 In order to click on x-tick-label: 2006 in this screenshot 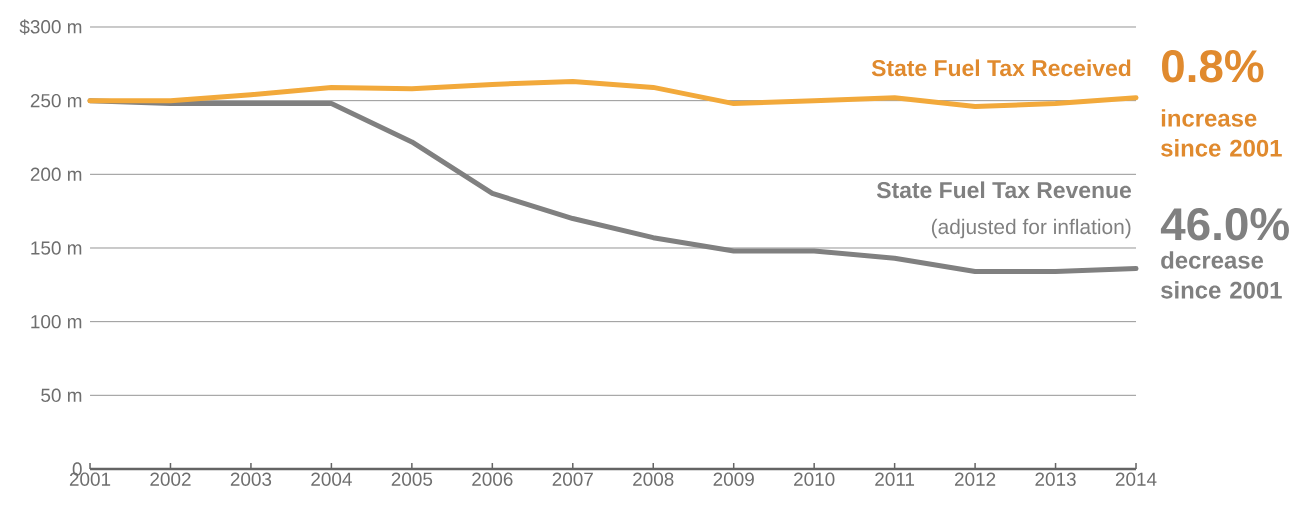, I will do `click(492, 479)`.